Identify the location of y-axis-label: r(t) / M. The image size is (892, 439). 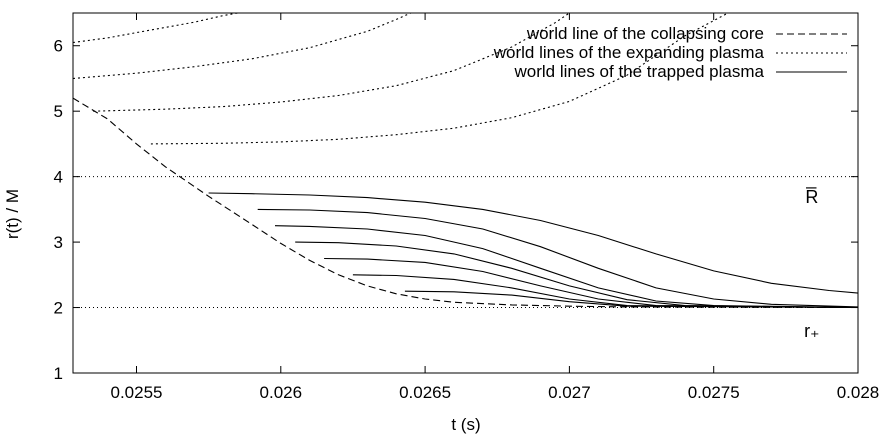
(12, 214).